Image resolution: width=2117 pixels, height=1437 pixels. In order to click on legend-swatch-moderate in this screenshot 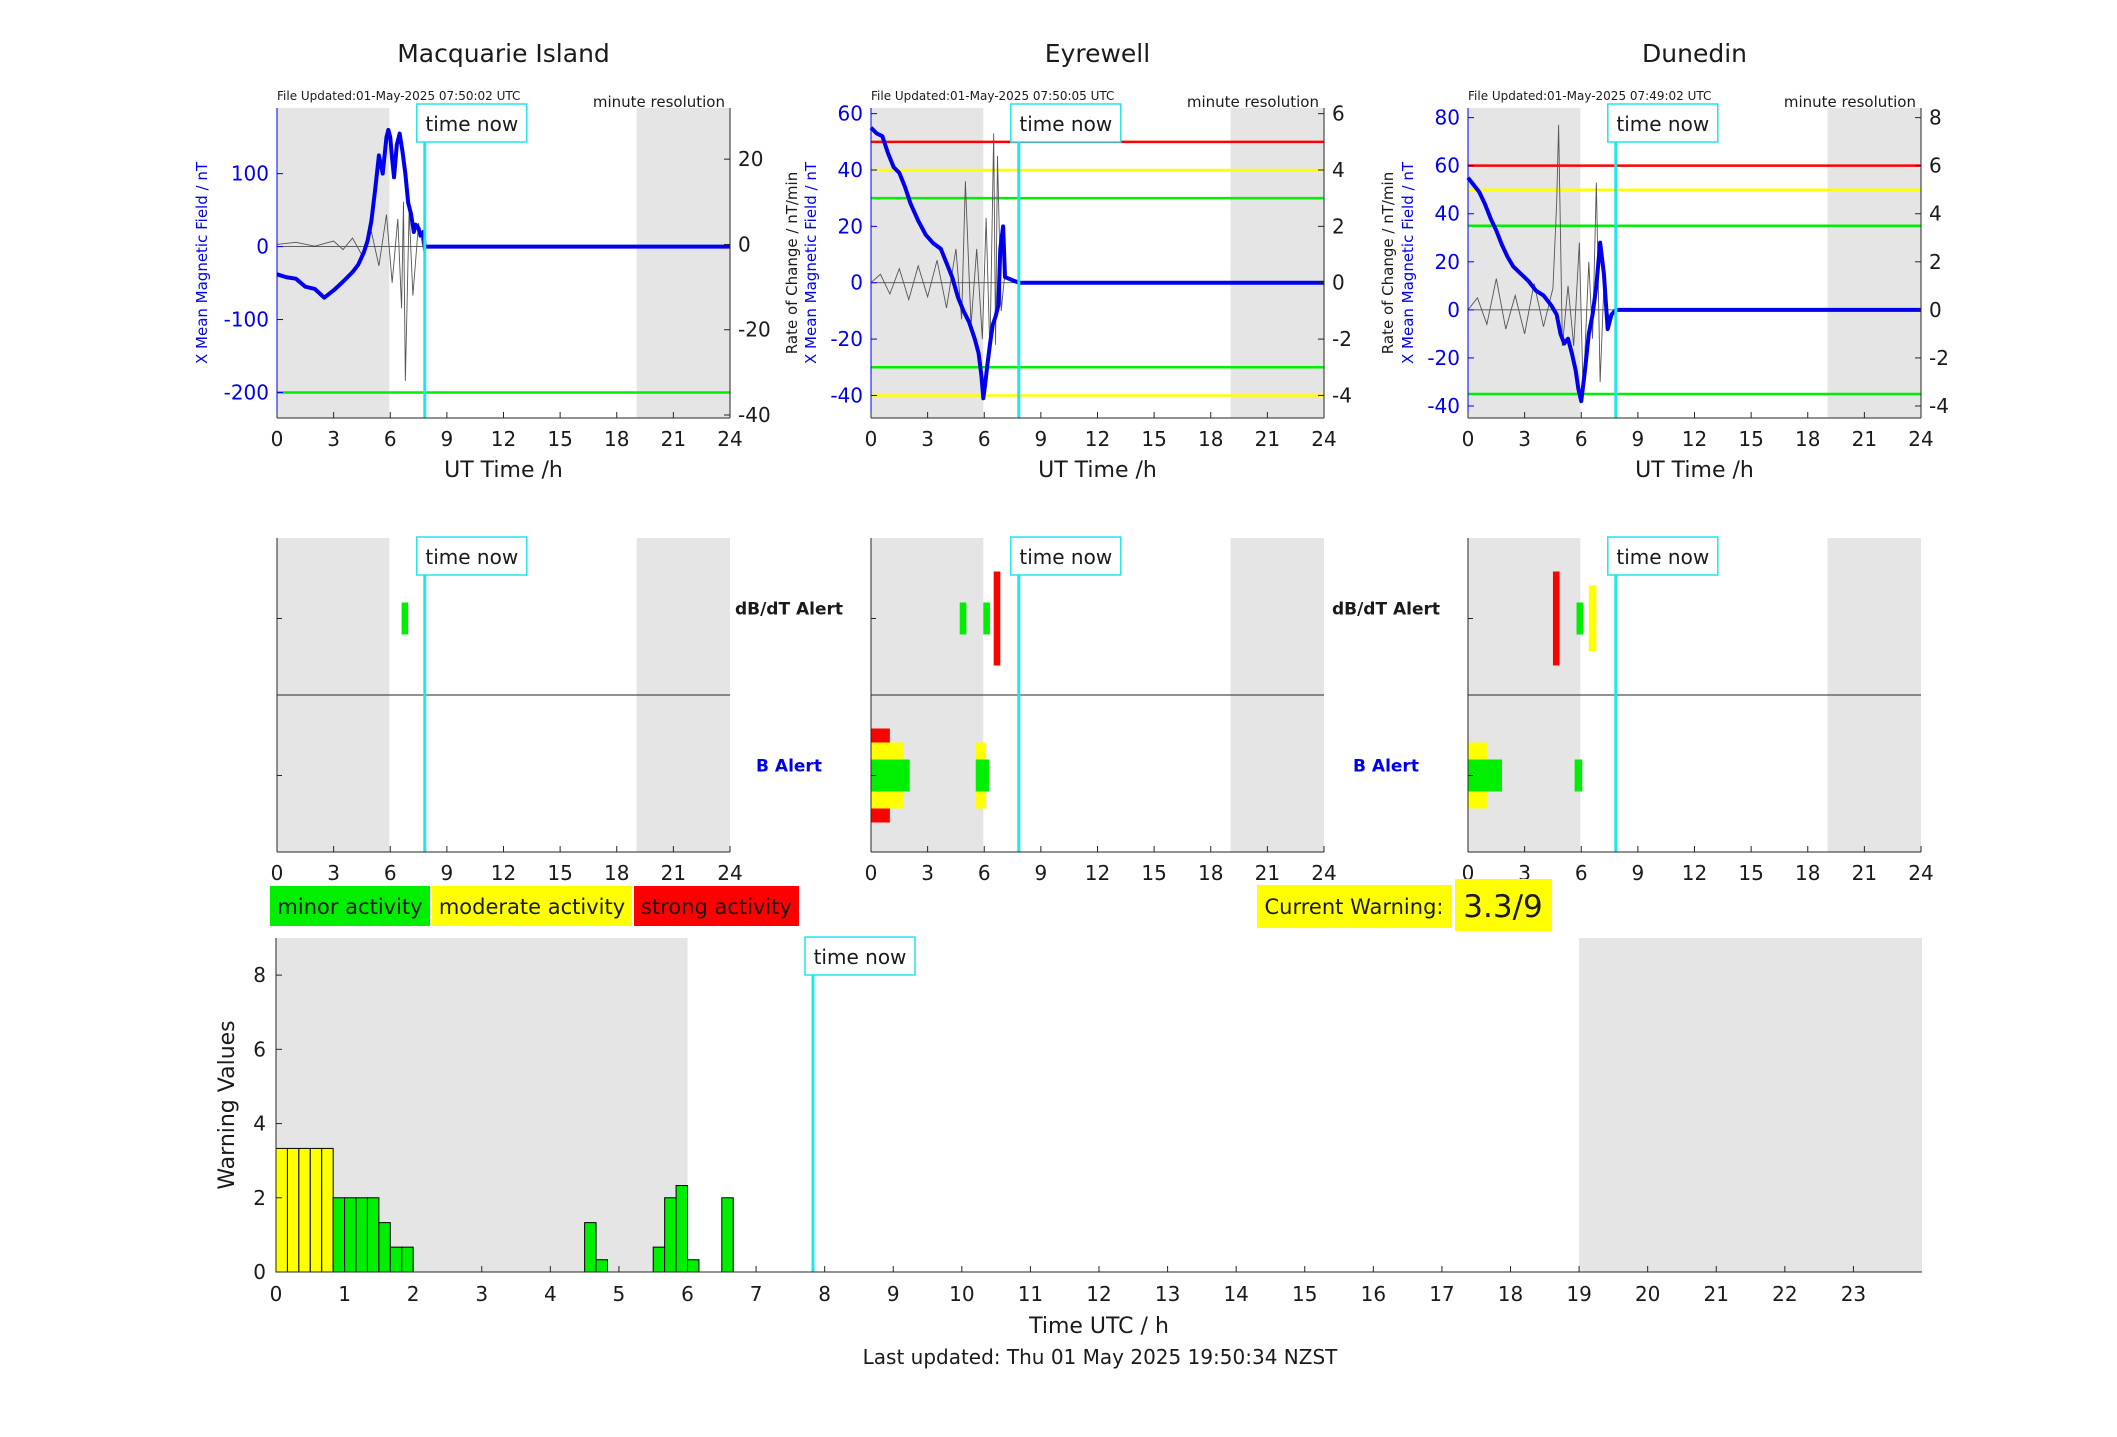, I will do `click(532, 906)`.